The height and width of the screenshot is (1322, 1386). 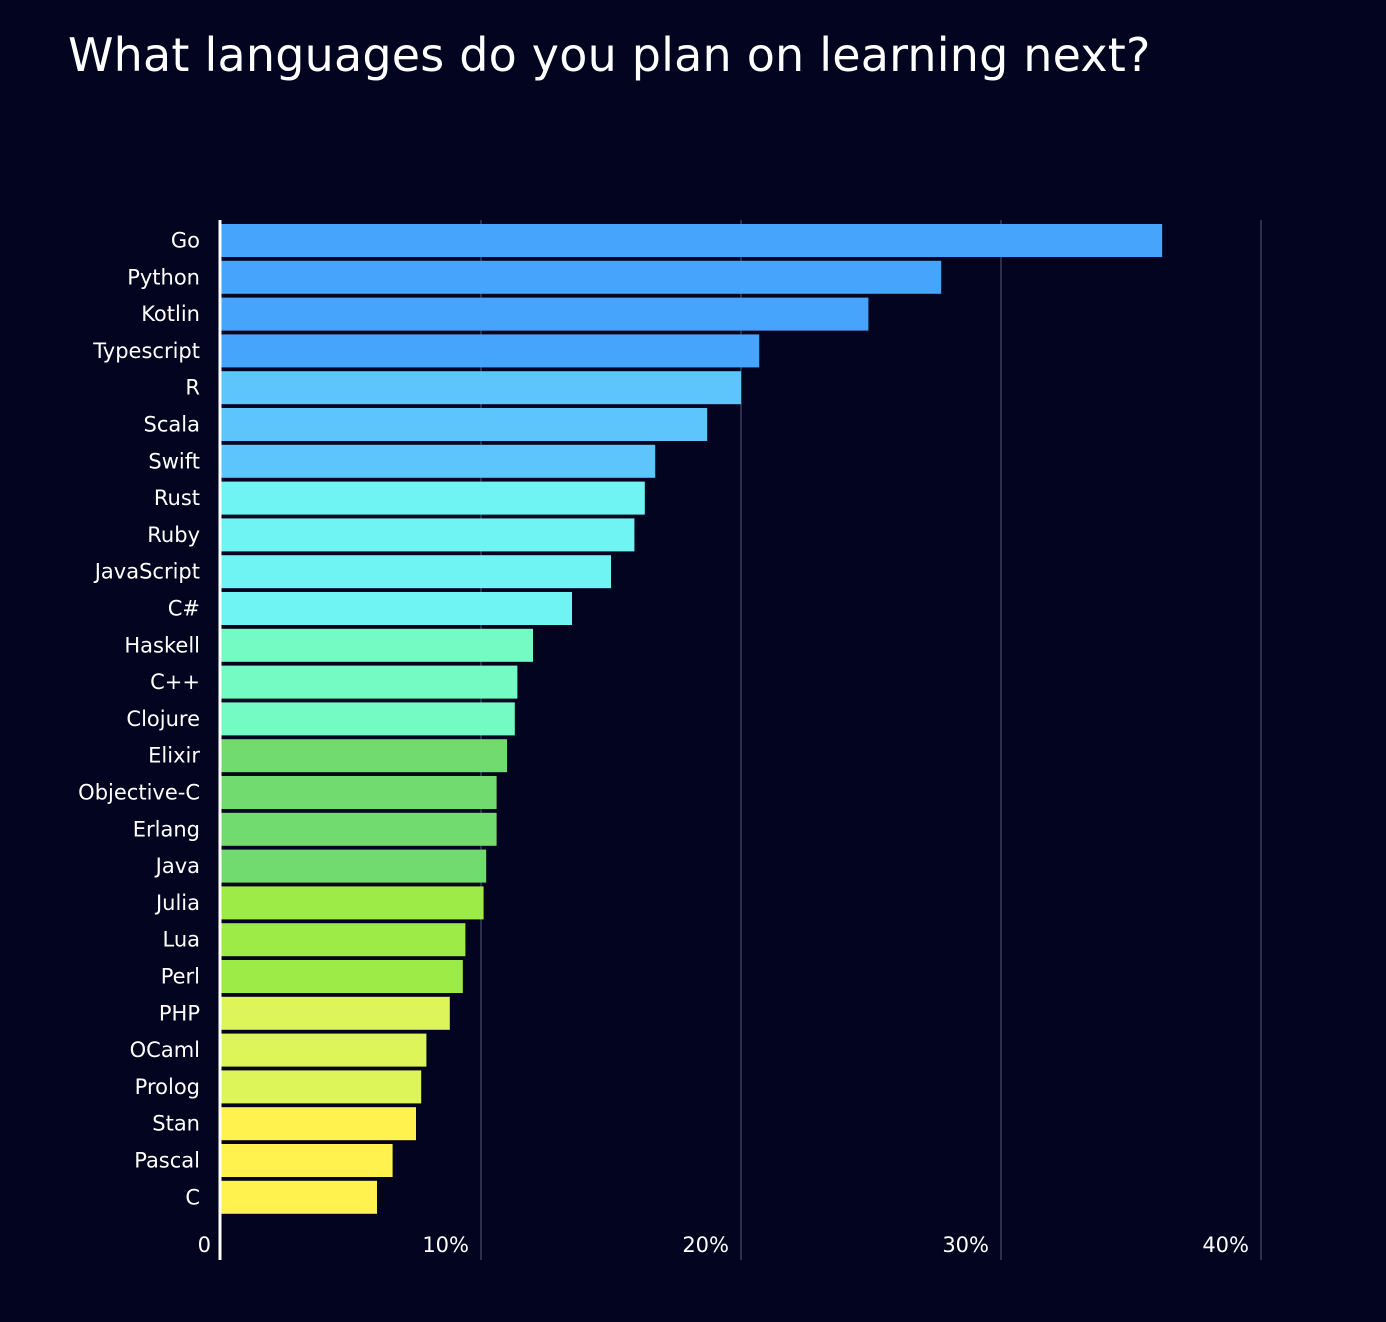 What do you see at coordinates (170, 314) in the screenshot?
I see `category-label: Kotlin` at bounding box center [170, 314].